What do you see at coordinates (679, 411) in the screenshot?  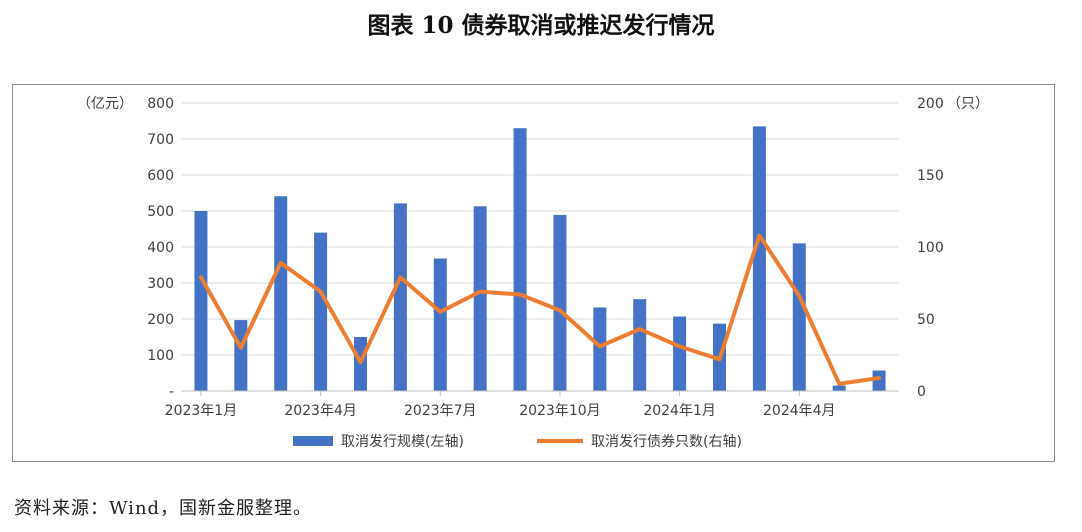 I see `x-tick-label: 2024年1月` at bounding box center [679, 411].